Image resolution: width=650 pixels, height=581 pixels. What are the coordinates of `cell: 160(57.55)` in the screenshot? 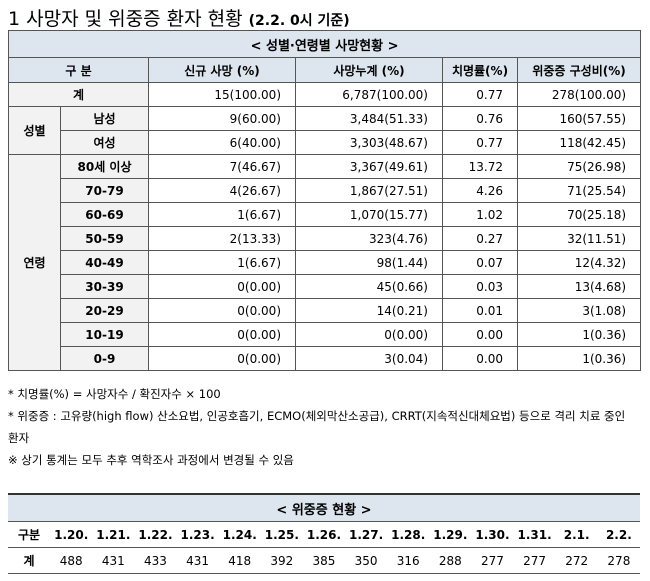 It's located at (579, 118).